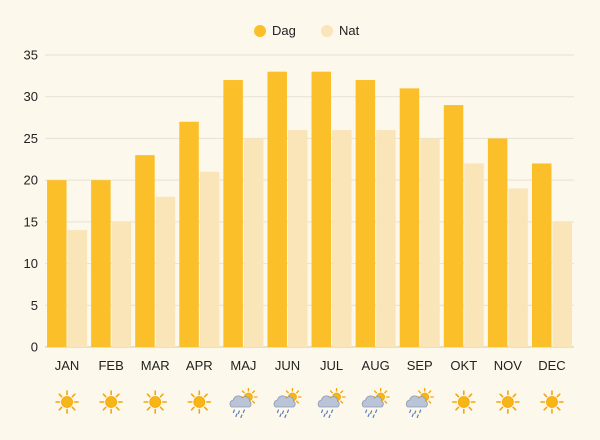  I want to click on bar-dag-jan, so click(57, 263).